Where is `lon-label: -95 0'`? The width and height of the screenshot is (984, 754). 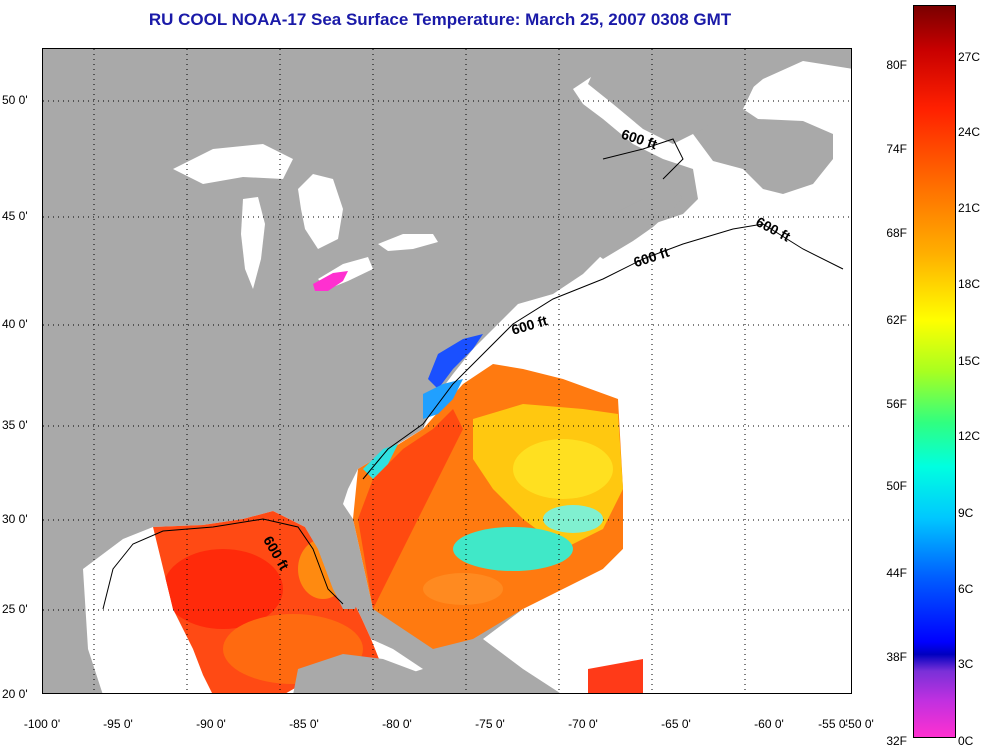
lon-label: -95 0' is located at coordinates (118, 724).